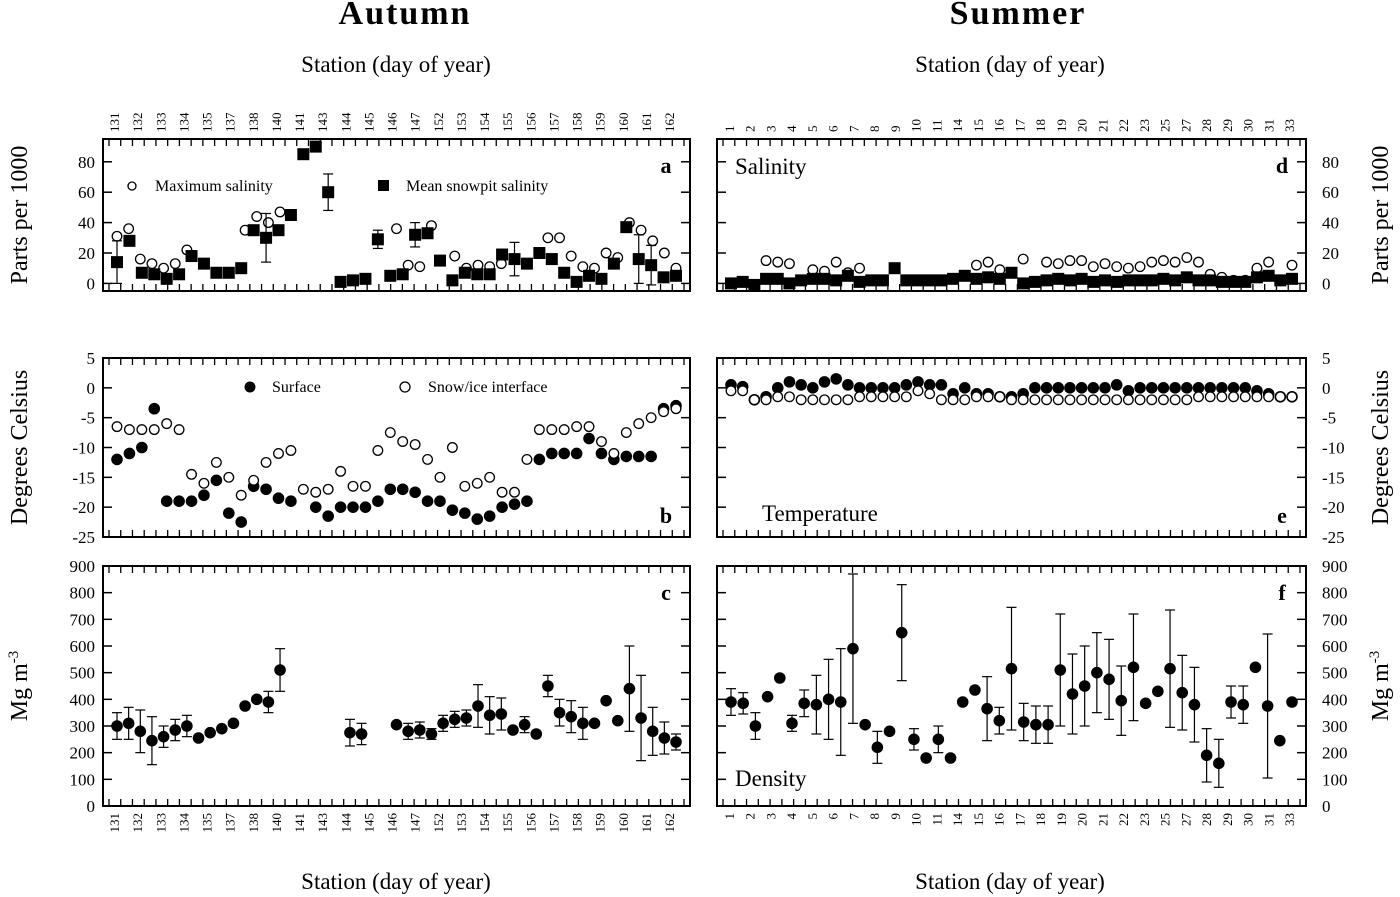 This screenshot has width=1400, height=897. I want to click on station-label-bottom-autumn: 160, so click(623, 823).